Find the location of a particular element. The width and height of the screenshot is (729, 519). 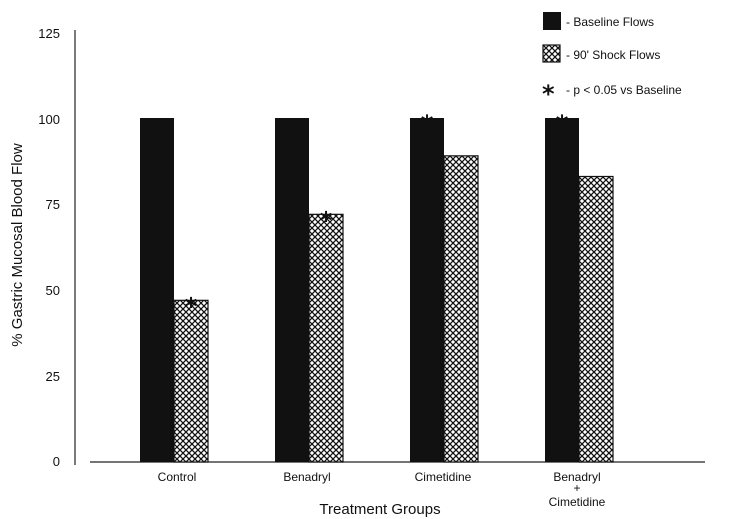

bar-baseline-benadryl-cimetidine is located at coordinates (562, 290).